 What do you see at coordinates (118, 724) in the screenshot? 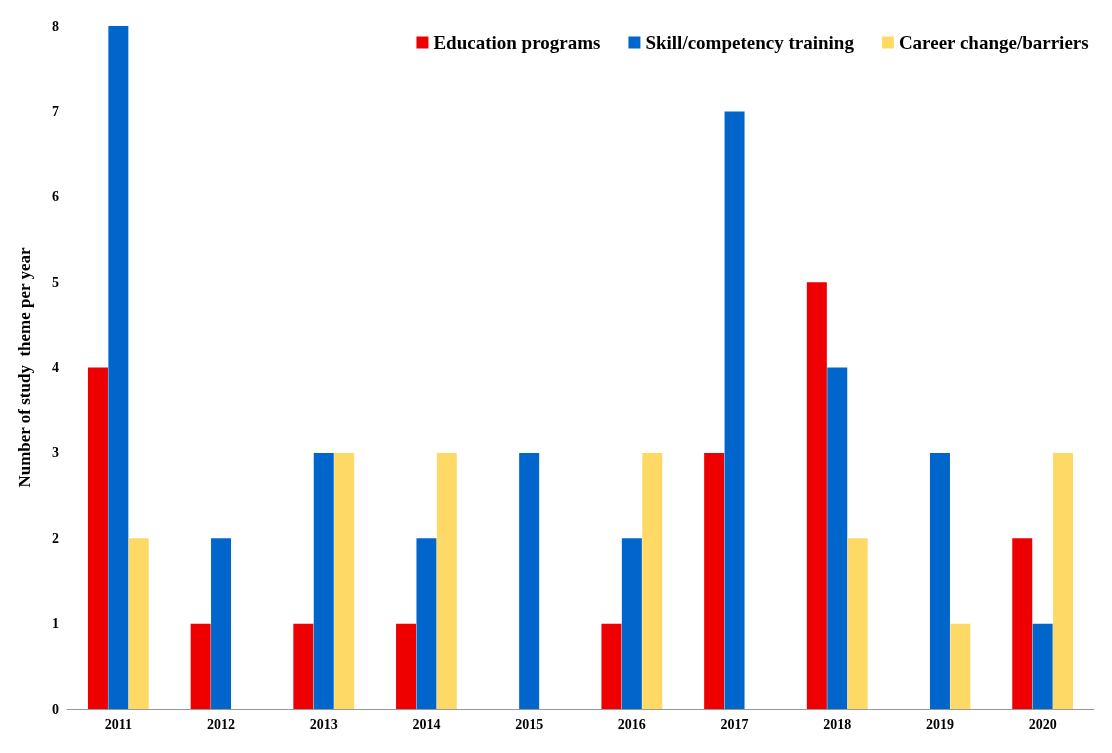
I see `x-tick-label: 2011` at bounding box center [118, 724].